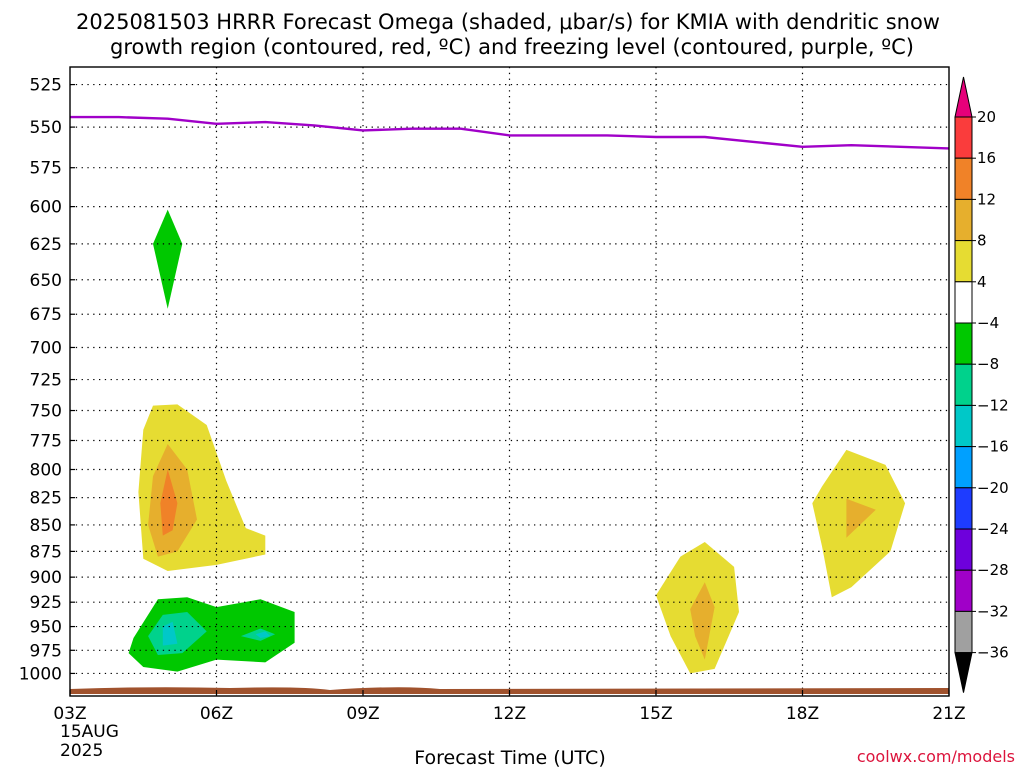 Image resolution: width=1024 pixels, height=768 pixels. What do you see at coordinates (982, 241) in the screenshot?
I see `colorbar-label-3: 8` at bounding box center [982, 241].